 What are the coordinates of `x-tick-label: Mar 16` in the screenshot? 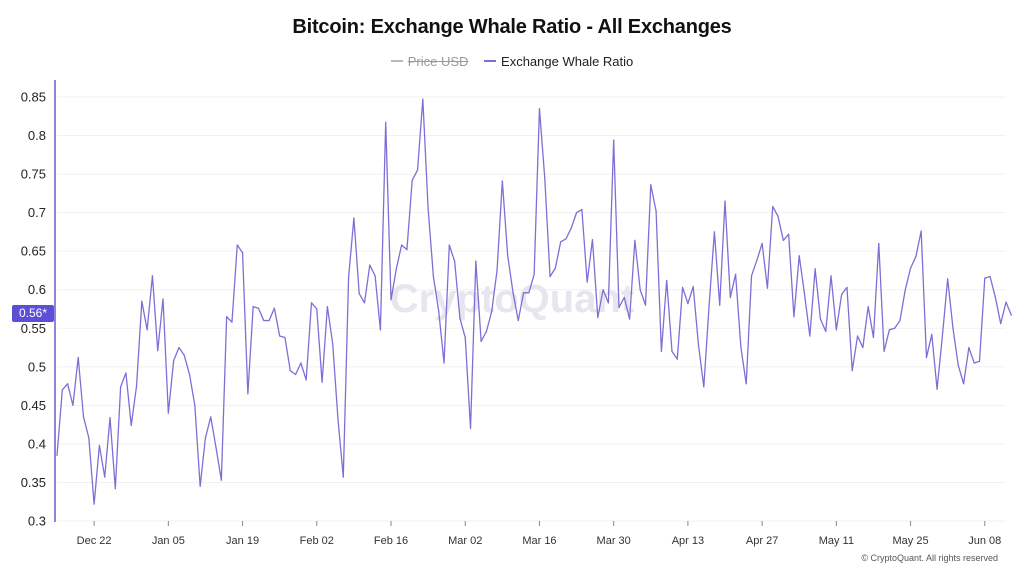 It's located at (539, 541).